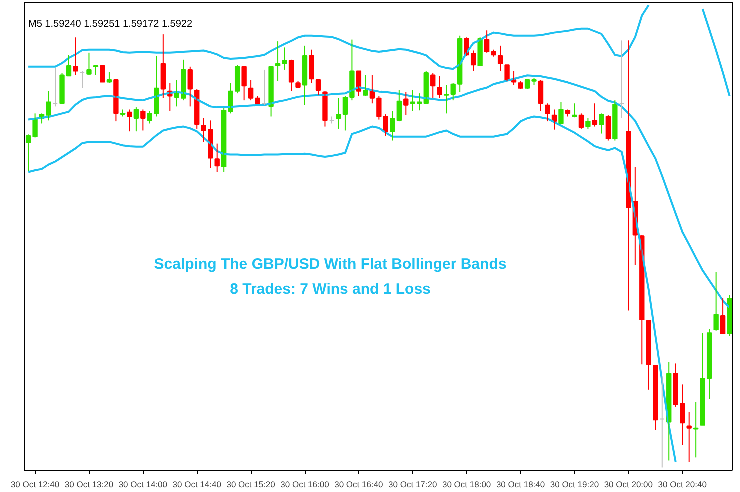 The height and width of the screenshot is (492, 740). What do you see at coordinates (330, 264) in the screenshot?
I see `annotation: Scalping The GBP/USD With Flat Bollinger Bands` at bounding box center [330, 264].